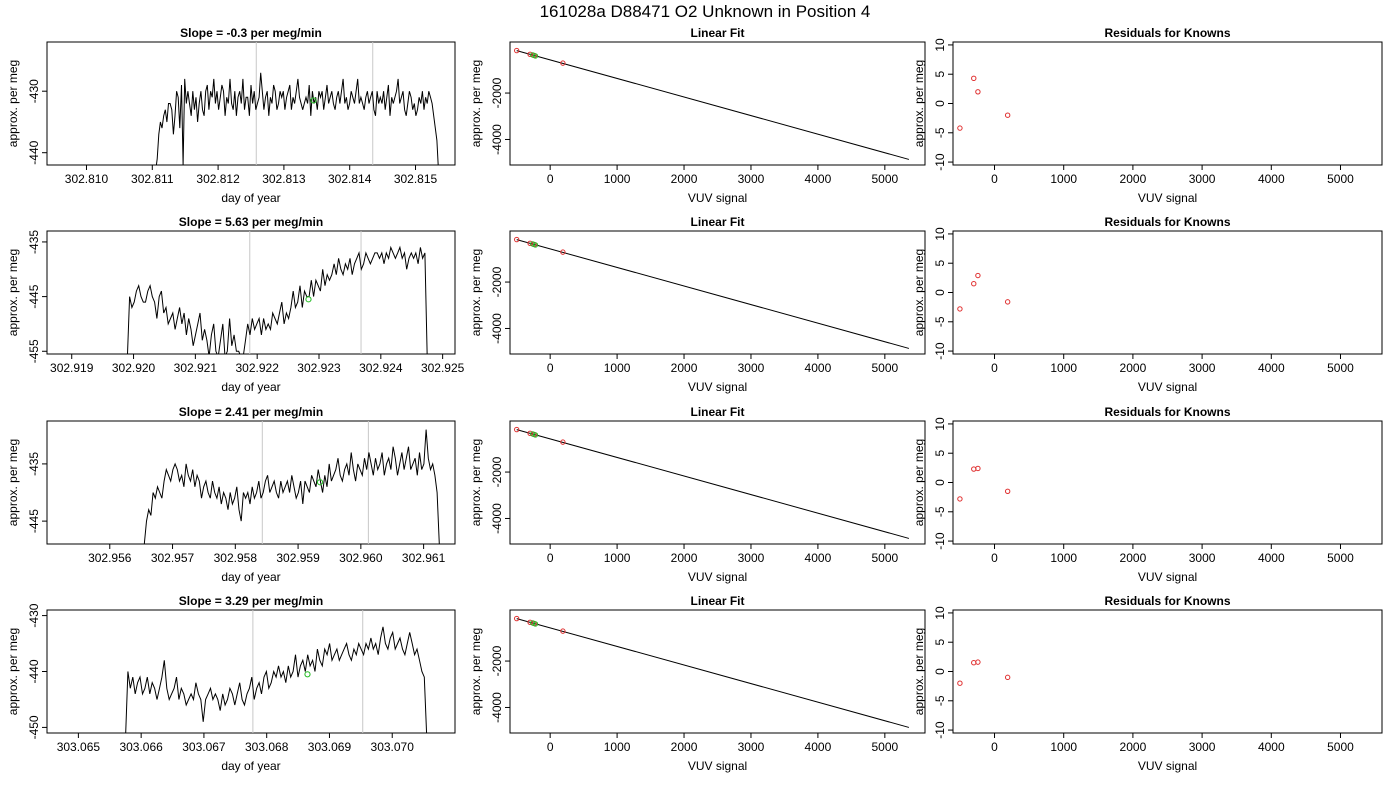 The width and height of the screenshot is (1400, 805). What do you see at coordinates (497, 328) in the screenshot?
I see `chart-4-ytick-label: -4000` at bounding box center [497, 328].